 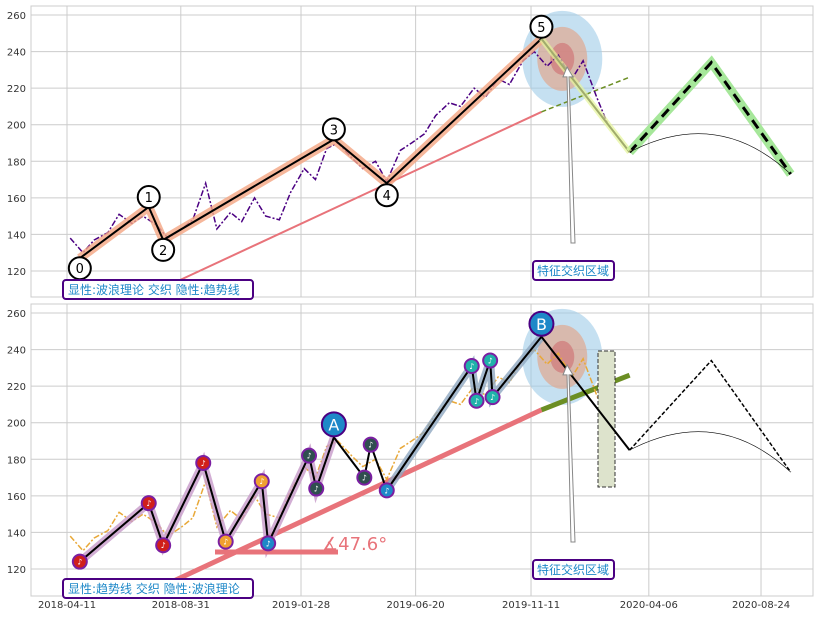 What do you see at coordinates (354, 544) in the screenshot?
I see `angle-label: ∡47.6°` at bounding box center [354, 544].